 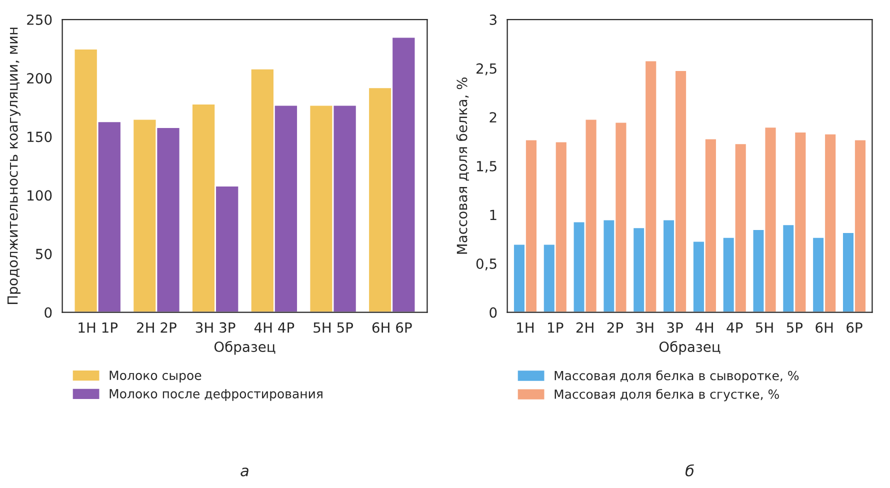 I want to click on x-tick-label: 3Н 3Р, so click(x=216, y=327).